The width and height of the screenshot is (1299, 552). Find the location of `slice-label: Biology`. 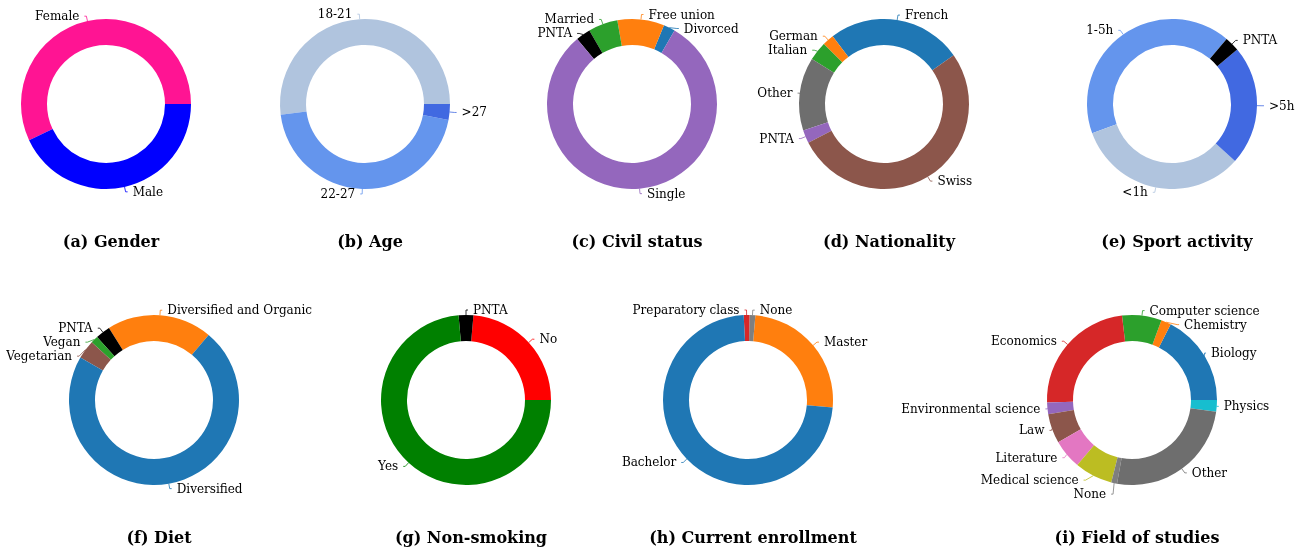

slice-label: Biology is located at coordinates (1234, 353).